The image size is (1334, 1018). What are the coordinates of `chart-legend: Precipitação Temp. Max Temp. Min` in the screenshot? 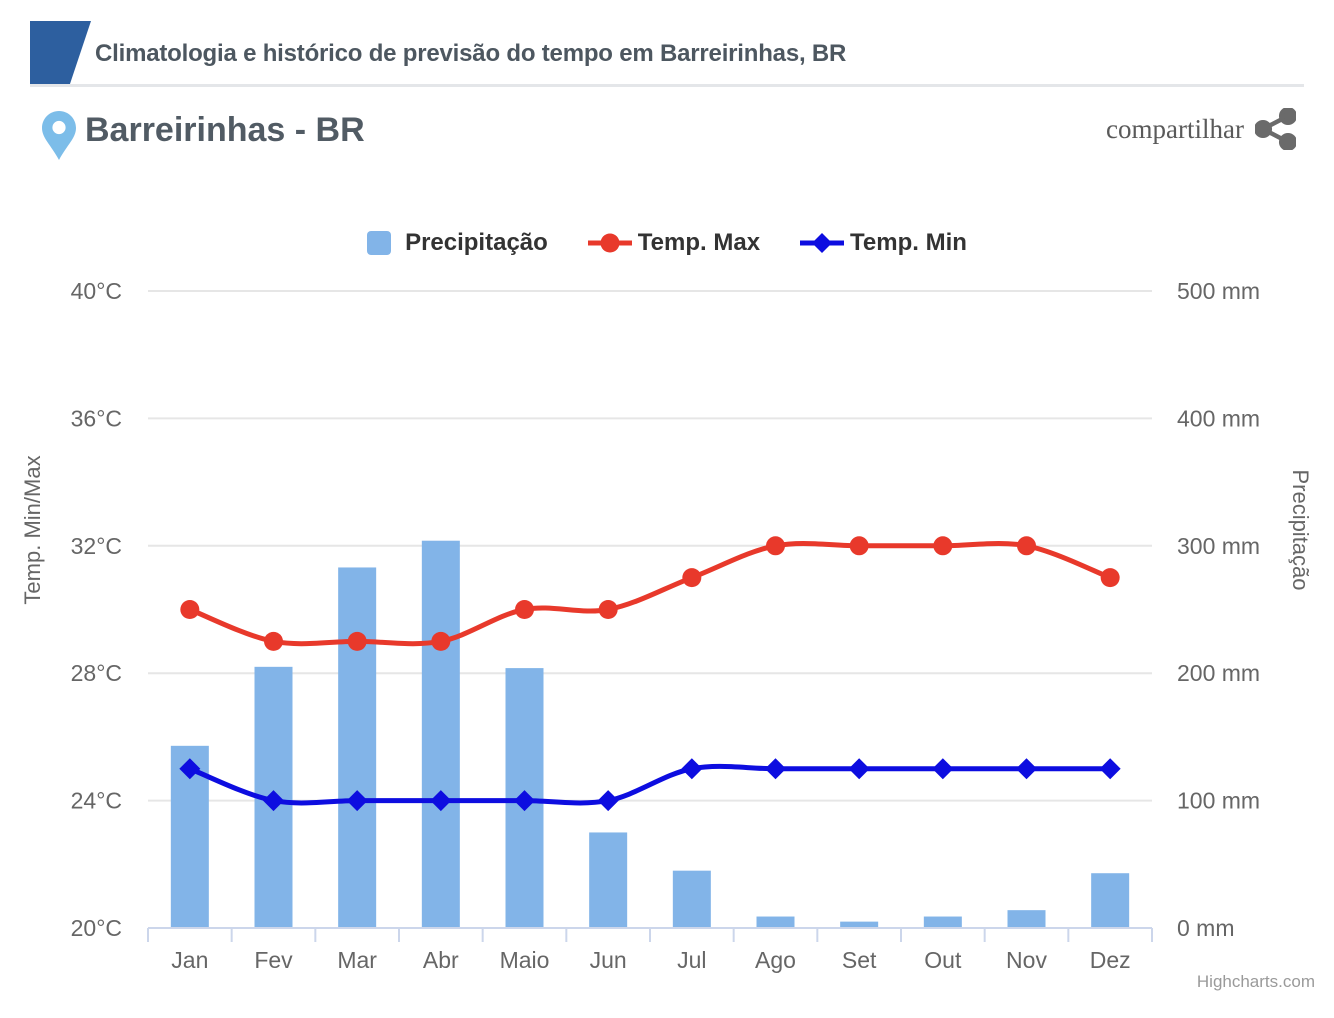 It's located at (667, 243).